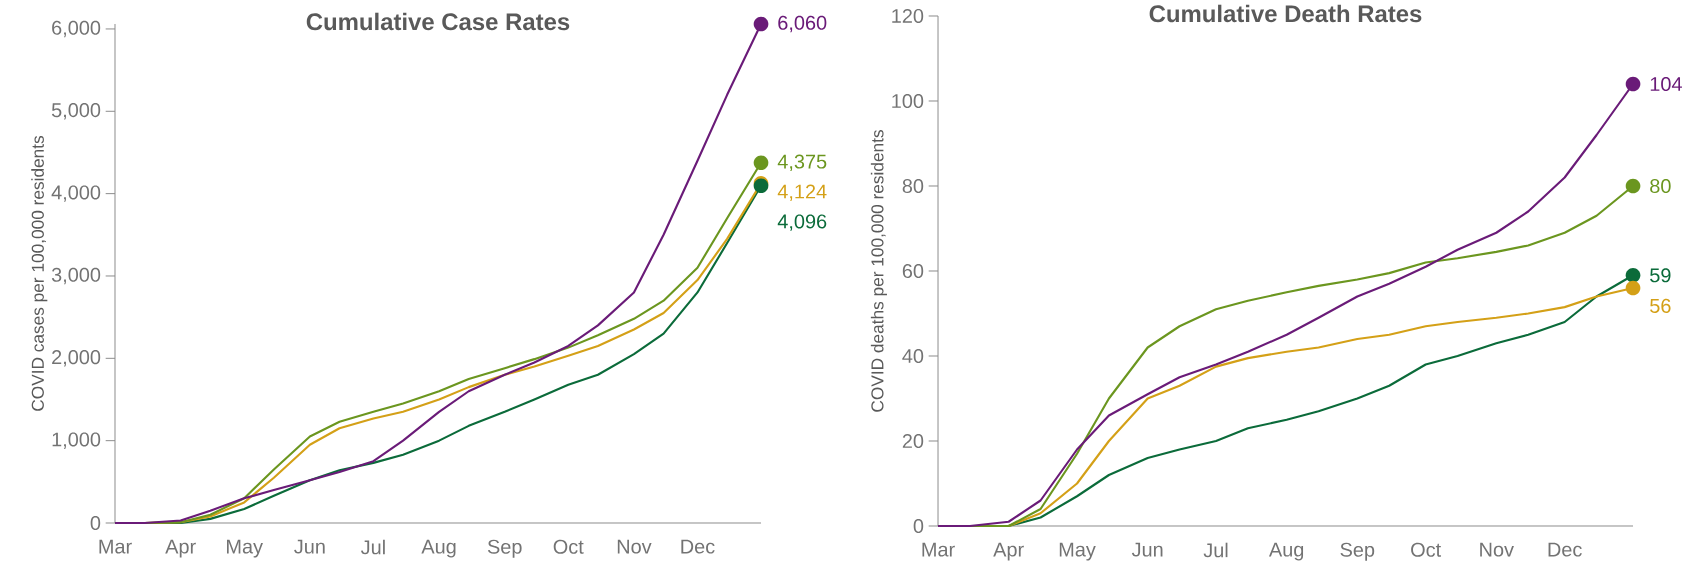 Image resolution: width=1688 pixels, height=563 pixels. Describe the element at coordinates (76, 276) in the screenshot. I see `y-tick-label: 3,000` at that location.